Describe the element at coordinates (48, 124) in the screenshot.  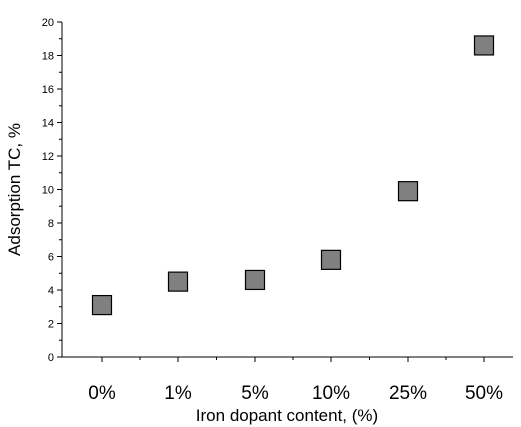
I see `y-tick-label: 14` at that location.